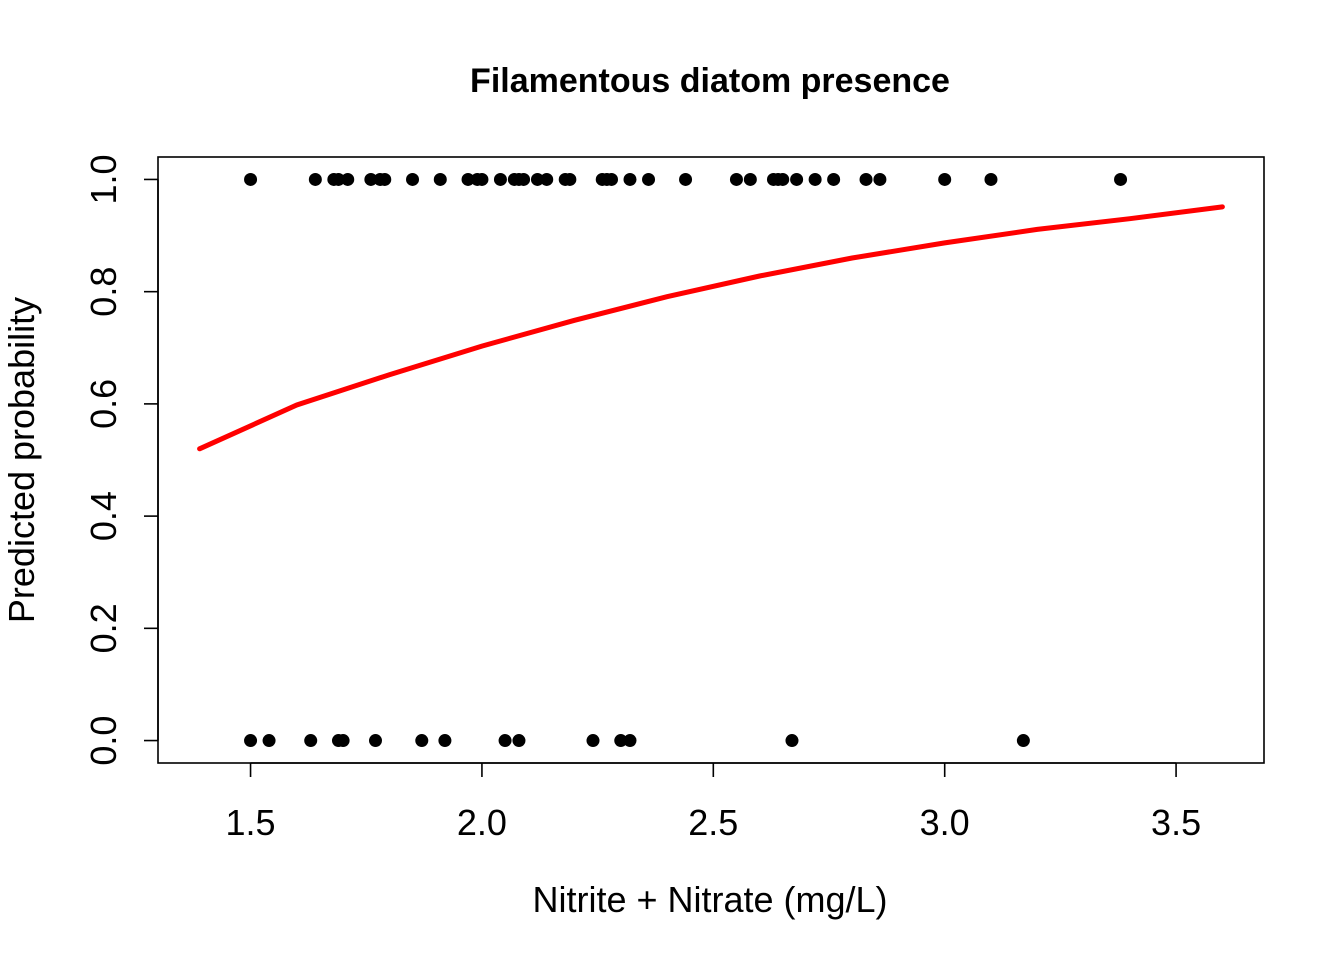 This screenshot has width=1344, height=960. What do you see at coordinates (709, 899) in the screenshot?
I see `x-axis-label: Nitrite + Nitrate (mg/L)` at bounding box center [709, 899].